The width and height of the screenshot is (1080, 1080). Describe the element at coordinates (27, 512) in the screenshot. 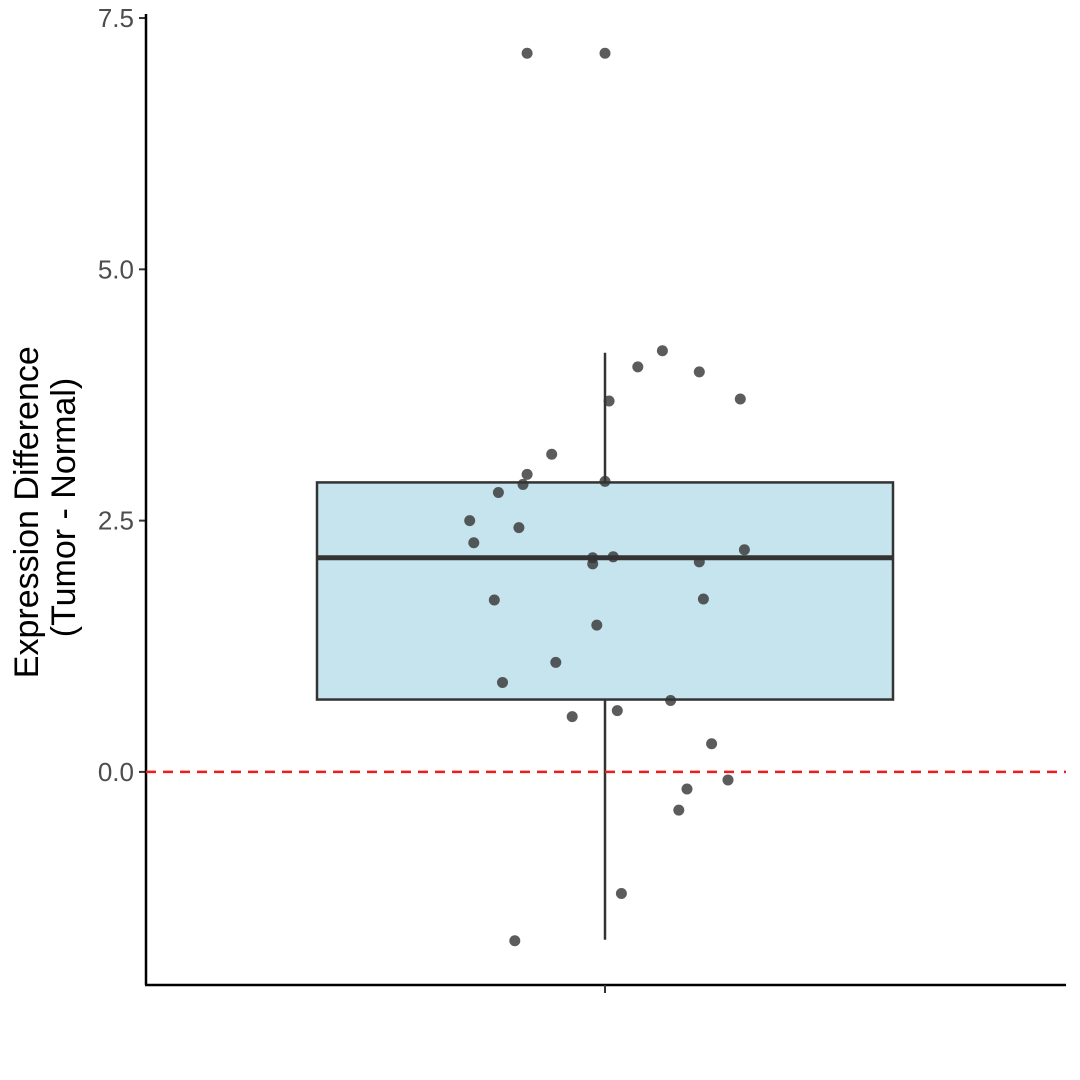

I see `y-axis-title-line-1: Expression Difference` at that location.